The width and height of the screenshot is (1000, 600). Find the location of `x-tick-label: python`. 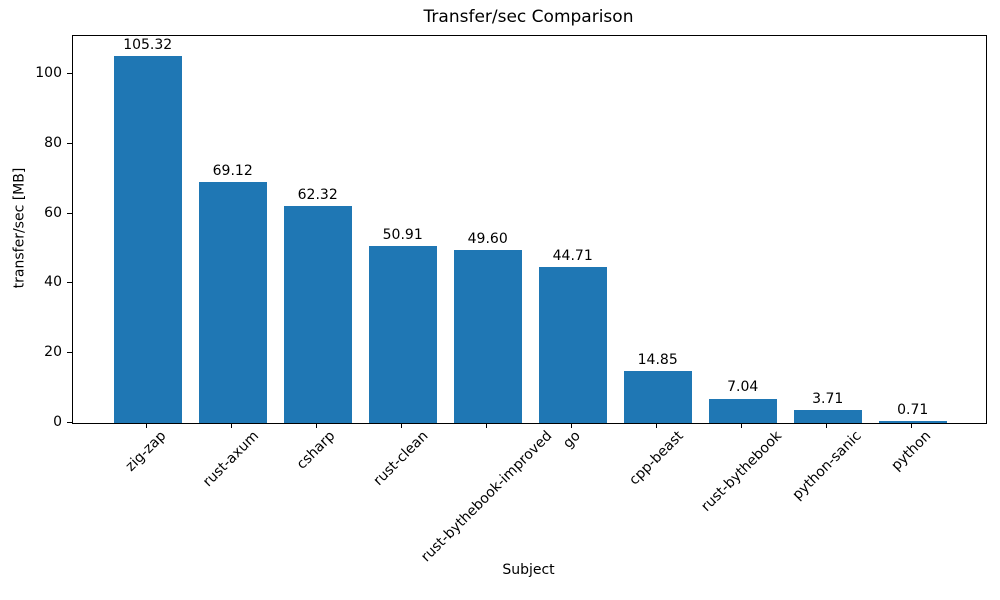

x-tick-label: python is located at coordinates (911, 451).